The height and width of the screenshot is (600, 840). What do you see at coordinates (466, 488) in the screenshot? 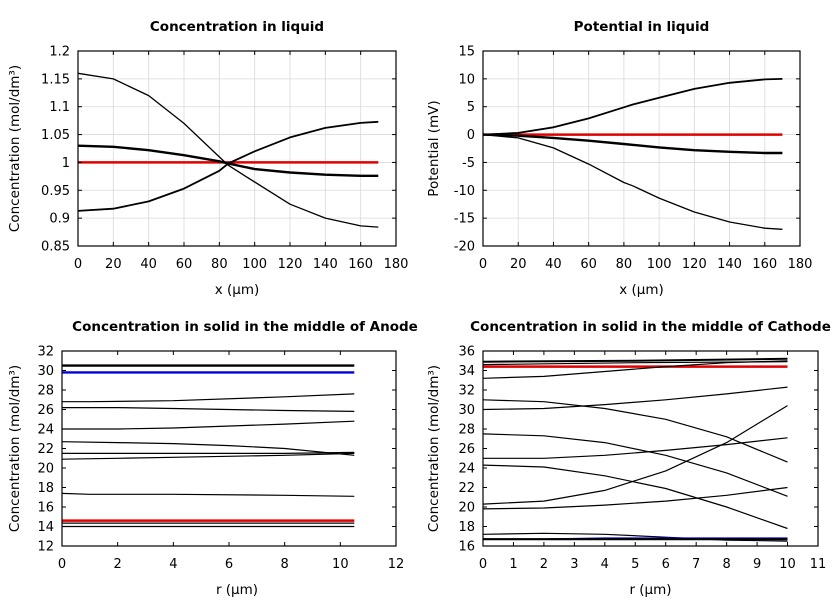
I see `y-tick-label: 22` at bounding box center [466, 488].